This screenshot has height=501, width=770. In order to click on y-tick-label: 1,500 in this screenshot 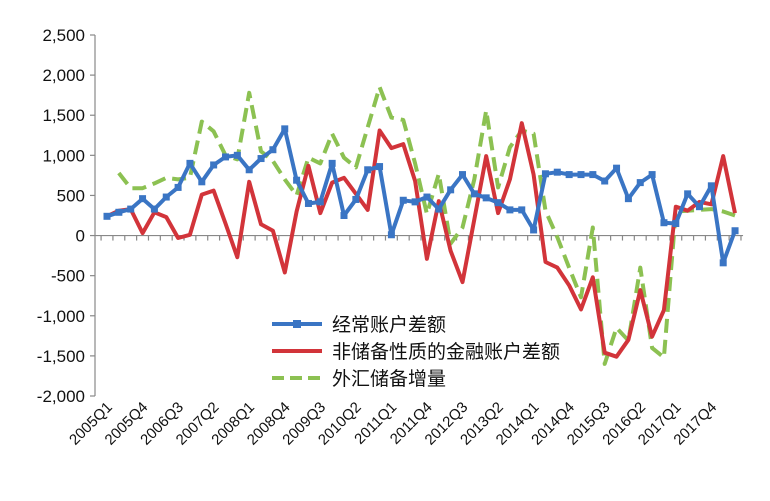, I will do `click(63, 115)`.